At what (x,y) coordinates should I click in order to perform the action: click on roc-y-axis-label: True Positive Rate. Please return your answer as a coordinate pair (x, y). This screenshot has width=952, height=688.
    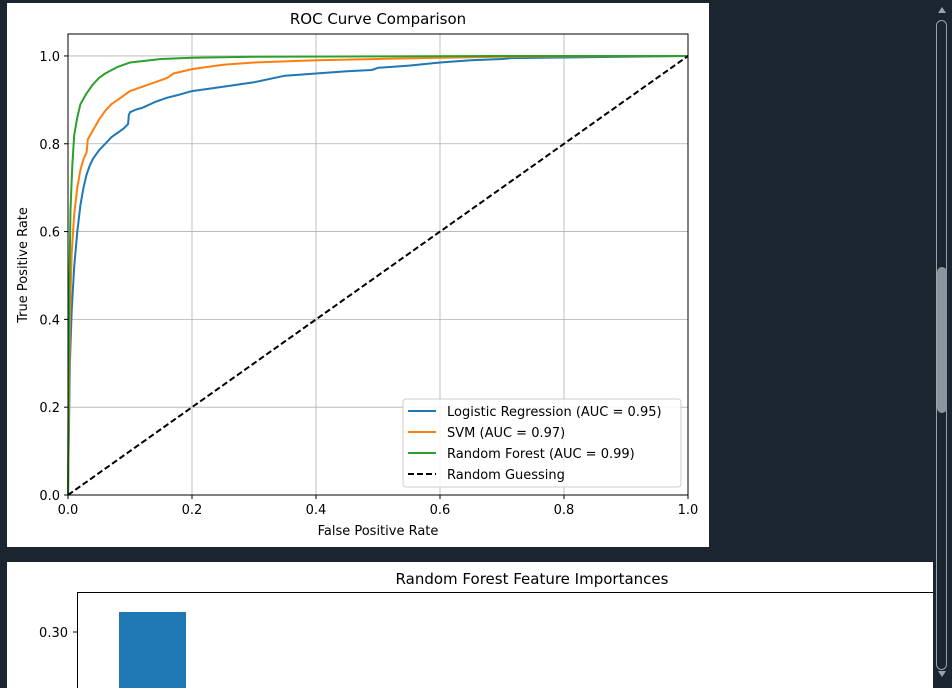
    Looking at the image, I should click on (23, 265).